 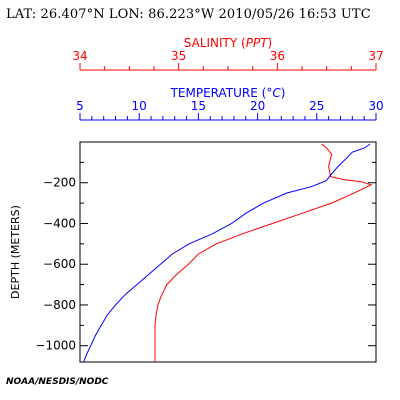 I want to click on temperature-tick-label: 20, so click(x=257, y=106).